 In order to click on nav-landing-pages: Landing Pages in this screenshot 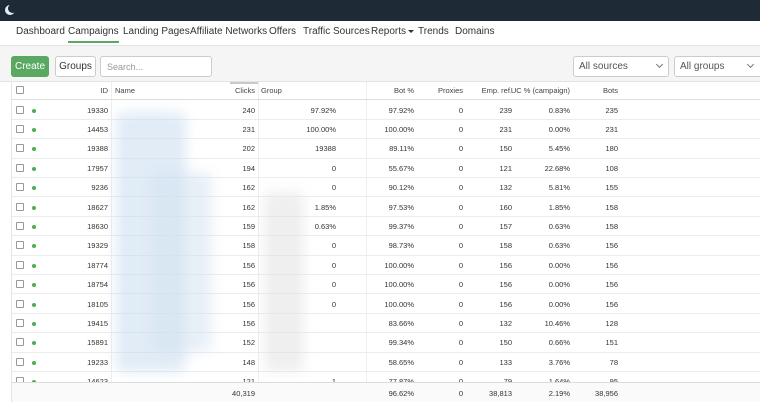, I will do `click(156, 31)`.